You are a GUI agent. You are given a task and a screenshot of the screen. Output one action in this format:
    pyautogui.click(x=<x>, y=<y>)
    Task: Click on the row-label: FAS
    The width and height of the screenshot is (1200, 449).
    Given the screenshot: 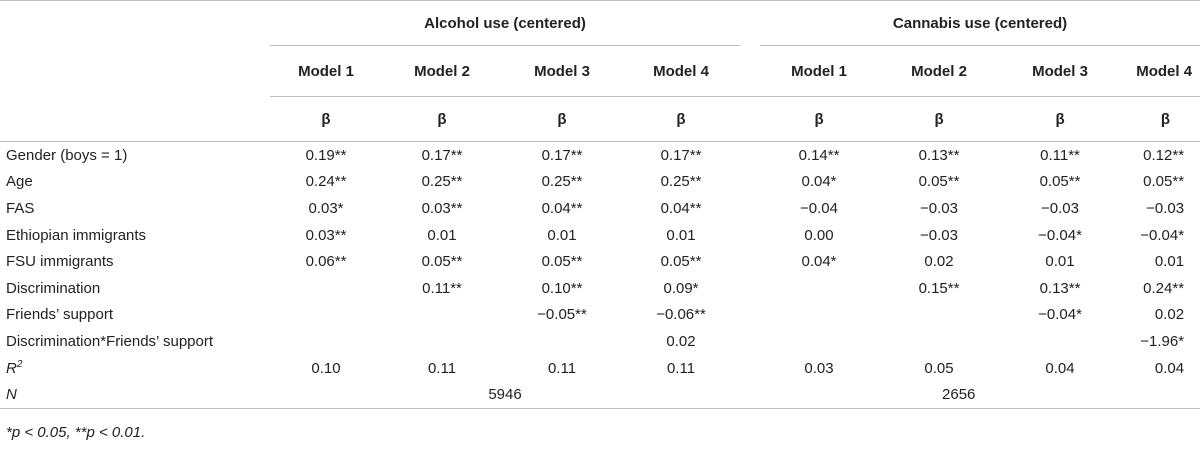 What is the action you would take?
    pyautogui.click(x=20, y=208)
    